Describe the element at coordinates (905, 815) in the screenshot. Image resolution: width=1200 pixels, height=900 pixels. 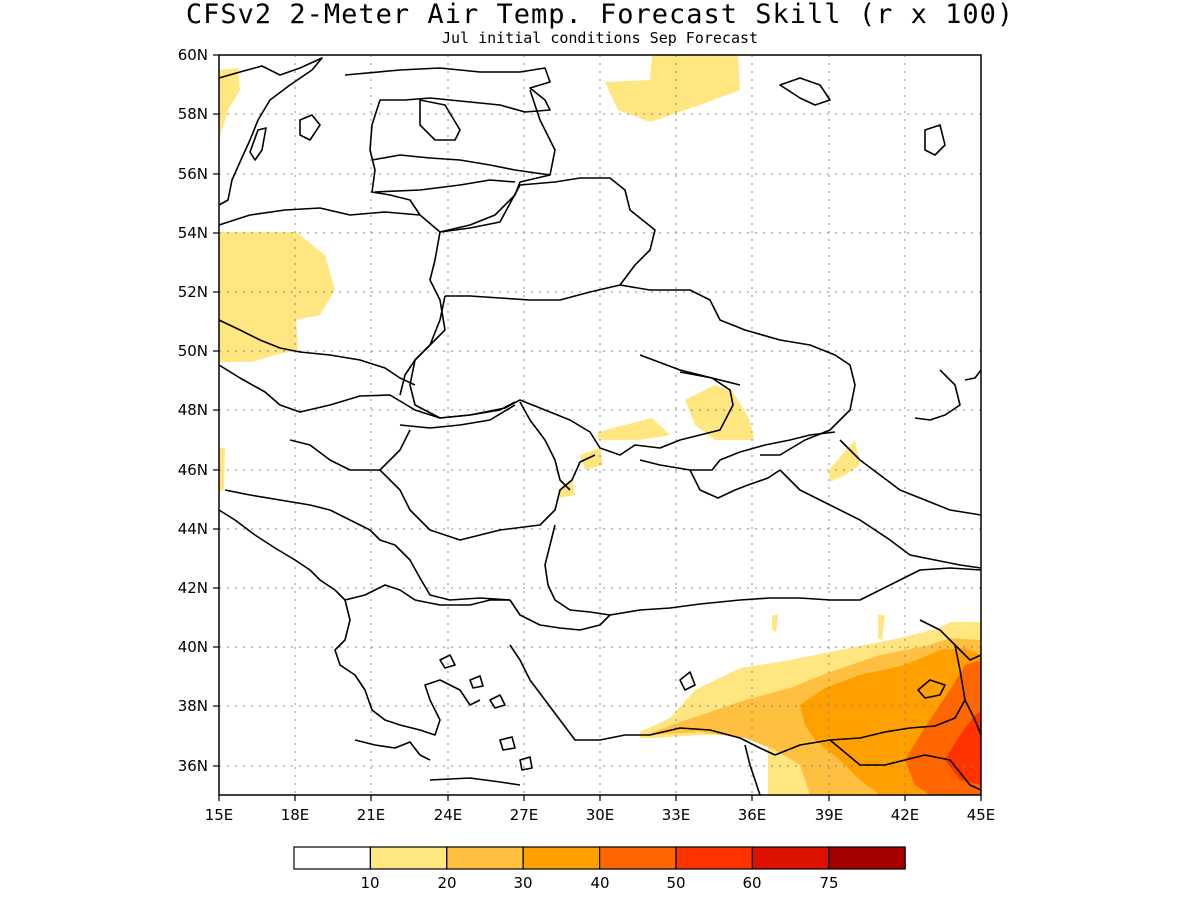
I see `x-tick-label: 42E` at that location.